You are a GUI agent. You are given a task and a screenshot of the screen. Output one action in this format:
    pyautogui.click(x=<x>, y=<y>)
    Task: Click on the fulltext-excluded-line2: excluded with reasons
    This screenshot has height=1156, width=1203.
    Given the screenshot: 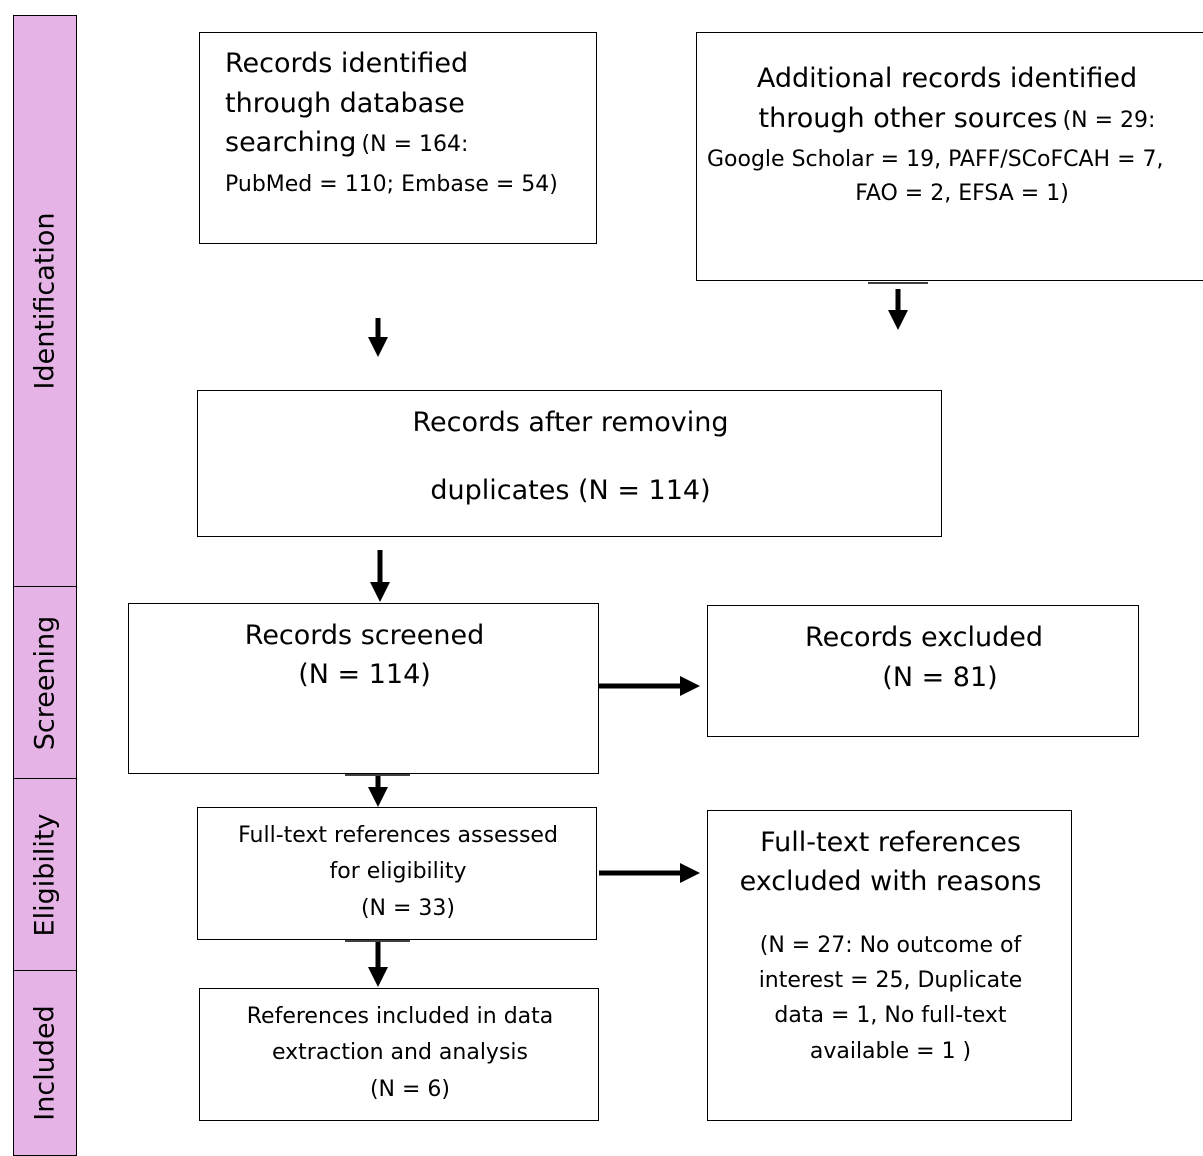 What is the action you would take?
    pyautogui.click(x=890, y=881)
    